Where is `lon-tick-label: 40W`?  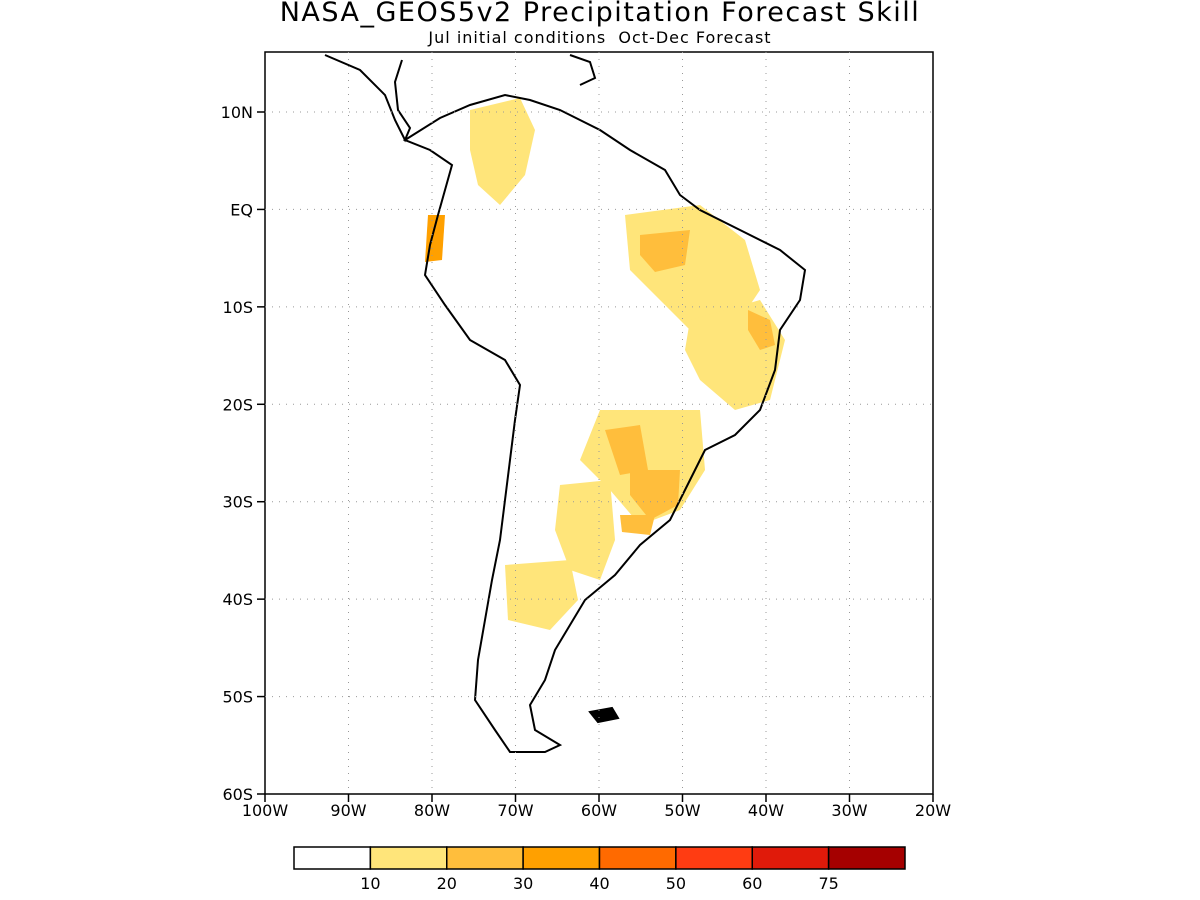 lon-tick-label: 40W is located at coordinates (766, 810).